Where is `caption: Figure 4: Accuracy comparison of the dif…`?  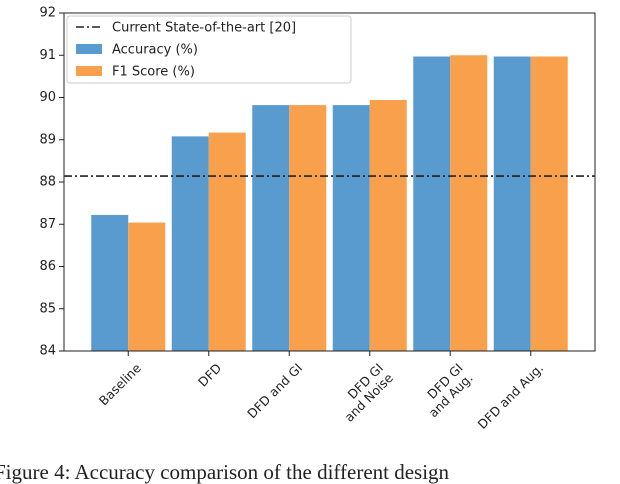
caption: Figure 4: Accuracy comparison of the dif… is located at coordinates (225, 472).